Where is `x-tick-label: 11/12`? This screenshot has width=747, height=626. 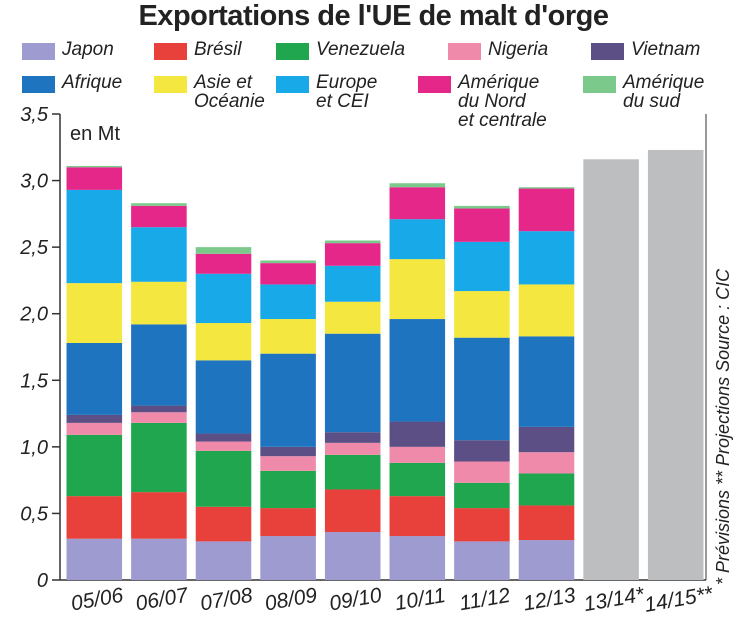 x-tick-label: 11/12 is located at coordinates (485, 600).